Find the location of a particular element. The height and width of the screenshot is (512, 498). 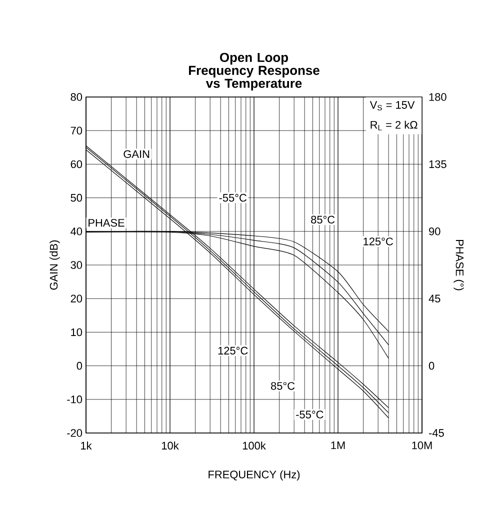

annotation: R$_{L}$ = 2 kΩ is located at coordinates (394, 125).